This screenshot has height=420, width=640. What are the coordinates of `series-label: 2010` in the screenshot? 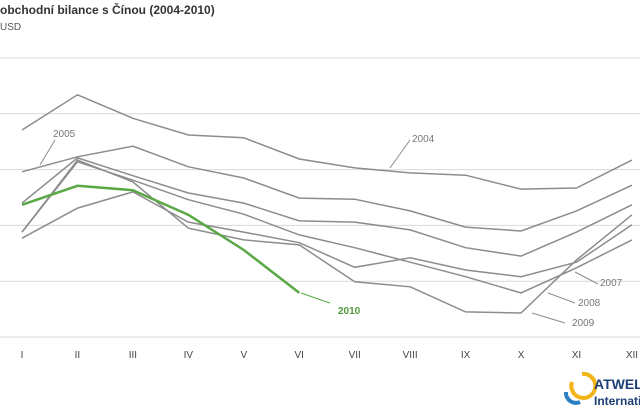 It's located at (349, 311).